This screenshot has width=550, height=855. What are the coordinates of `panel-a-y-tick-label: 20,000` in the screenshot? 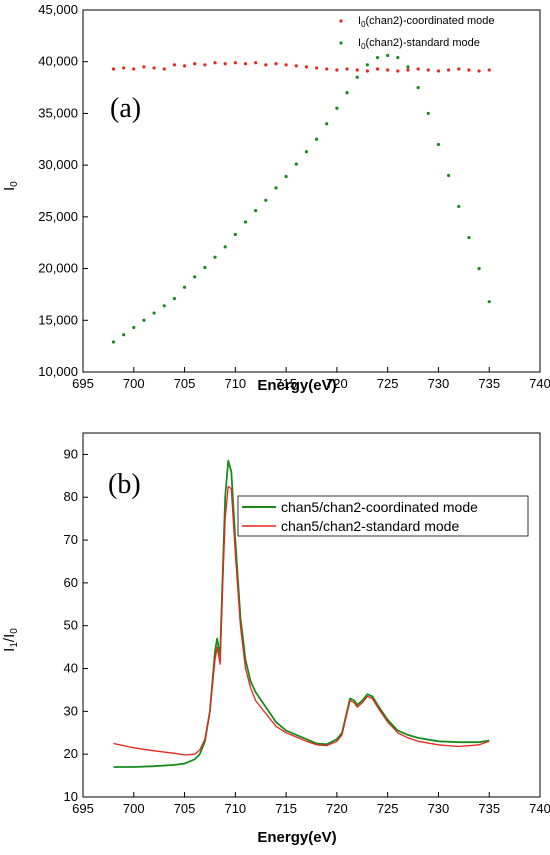 It's located at (58, 268).